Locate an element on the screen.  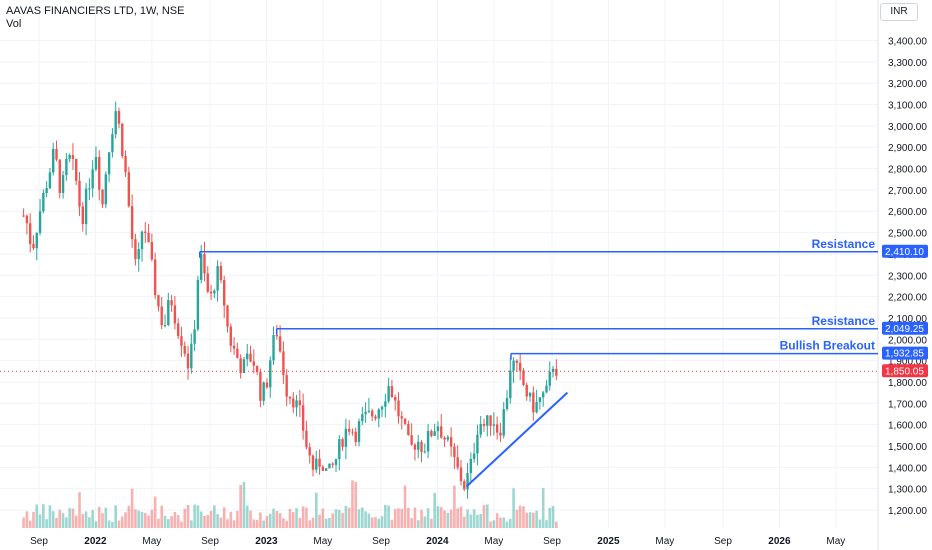
y-tick-label: 3,100.00 is located at coordinates (907, 106).